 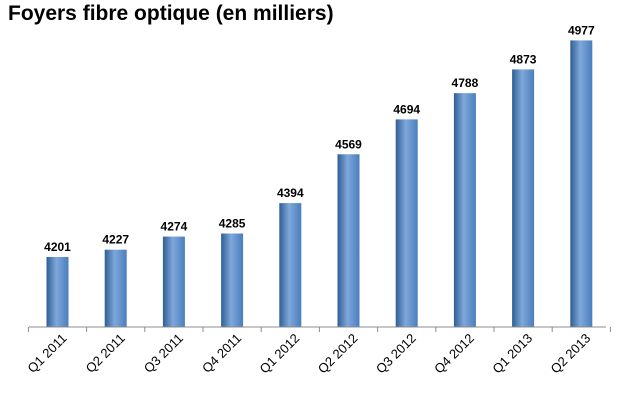 What do you see at coordinates (115, 240) in the screenshot?
I see `data-label: 4227` at bounding box center [115, 240].